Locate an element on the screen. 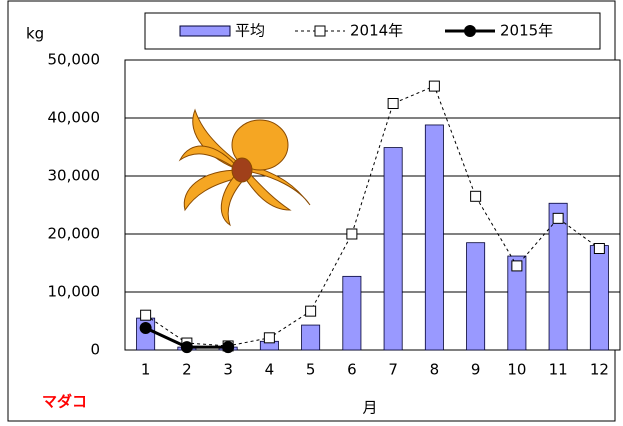  y-tick-label: 40,000 is located at coordinates (74, 118).